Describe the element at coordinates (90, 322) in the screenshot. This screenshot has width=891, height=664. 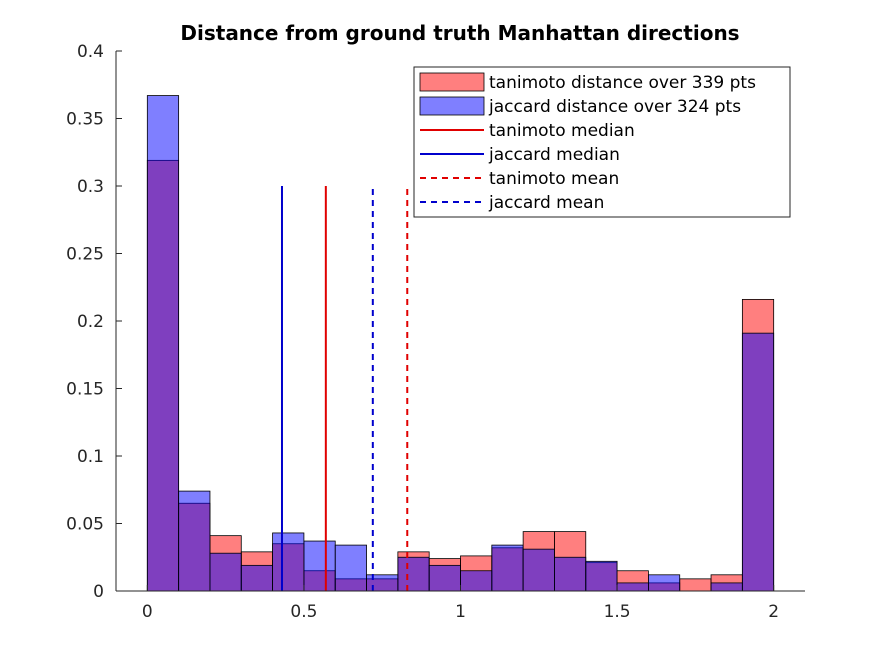
I see `y-tick-label: 0.2` at that location.